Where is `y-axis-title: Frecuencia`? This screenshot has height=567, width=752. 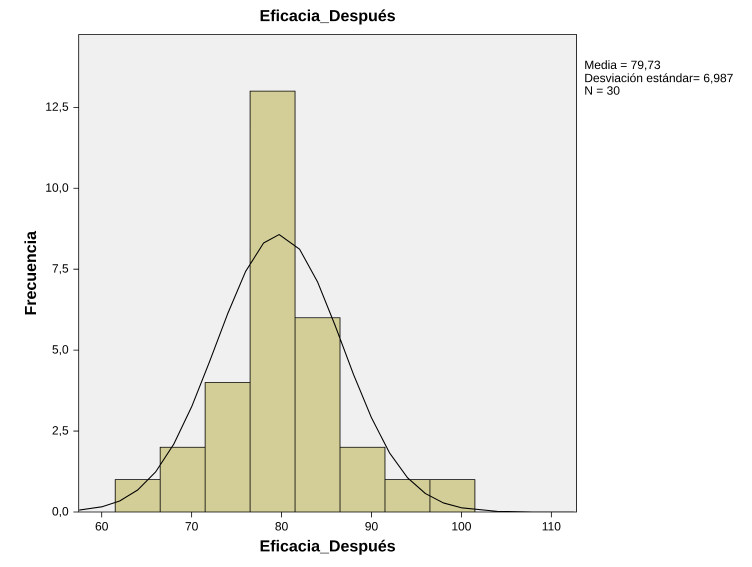 y-axis-title: Frecuencia is located at coordinates (30, 272).